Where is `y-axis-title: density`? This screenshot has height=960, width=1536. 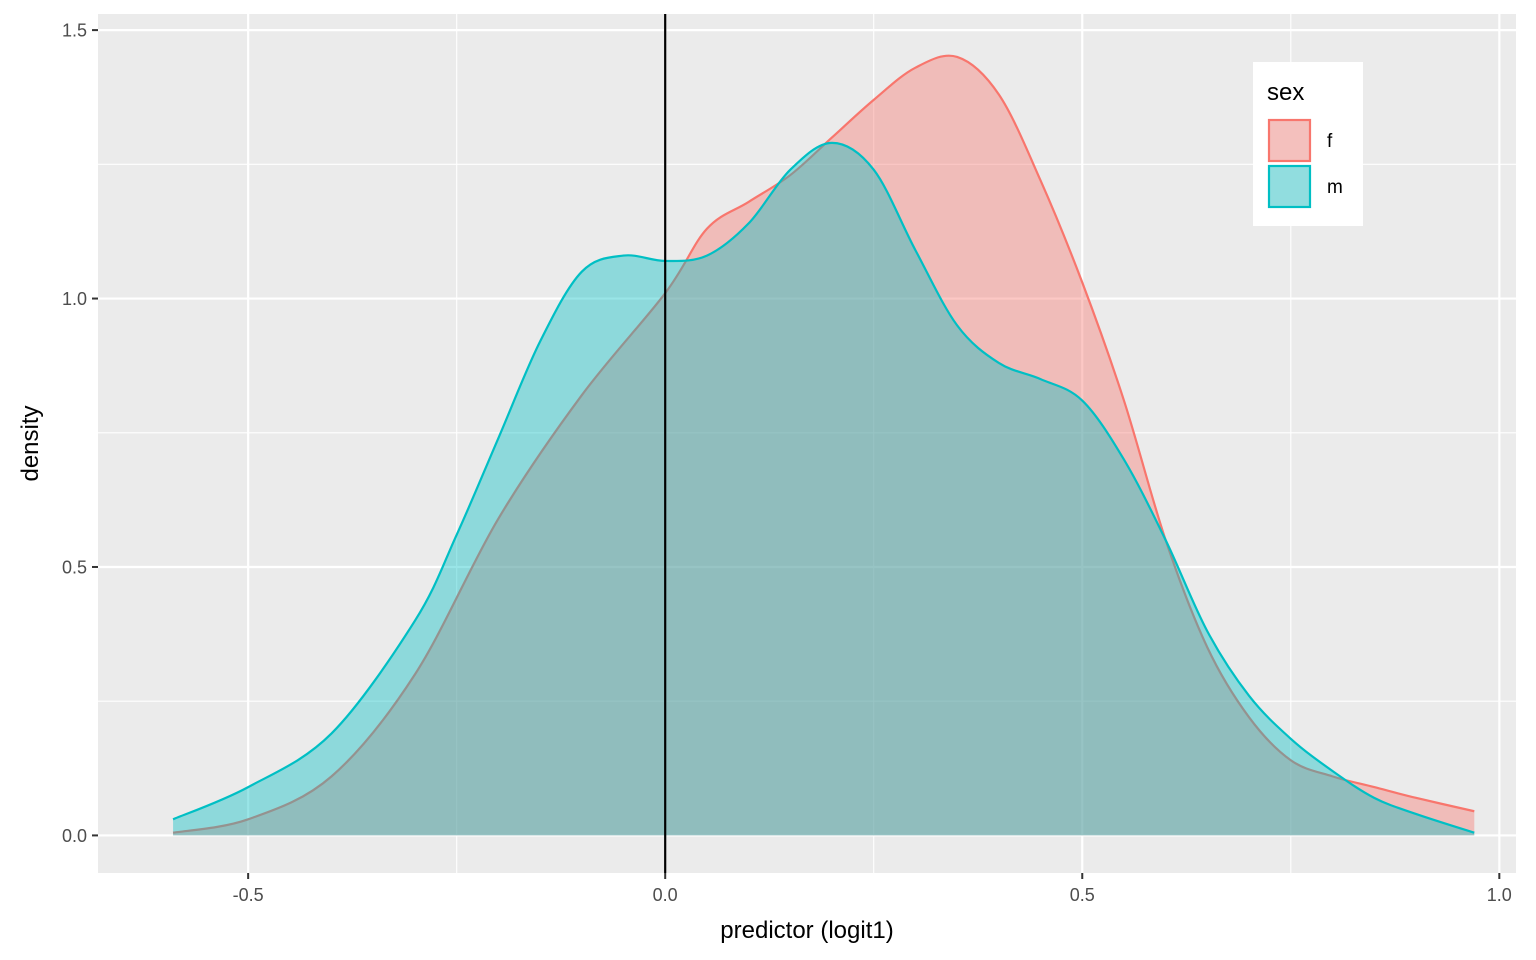 y-axis-title: density is located at coordinates (30, 443).